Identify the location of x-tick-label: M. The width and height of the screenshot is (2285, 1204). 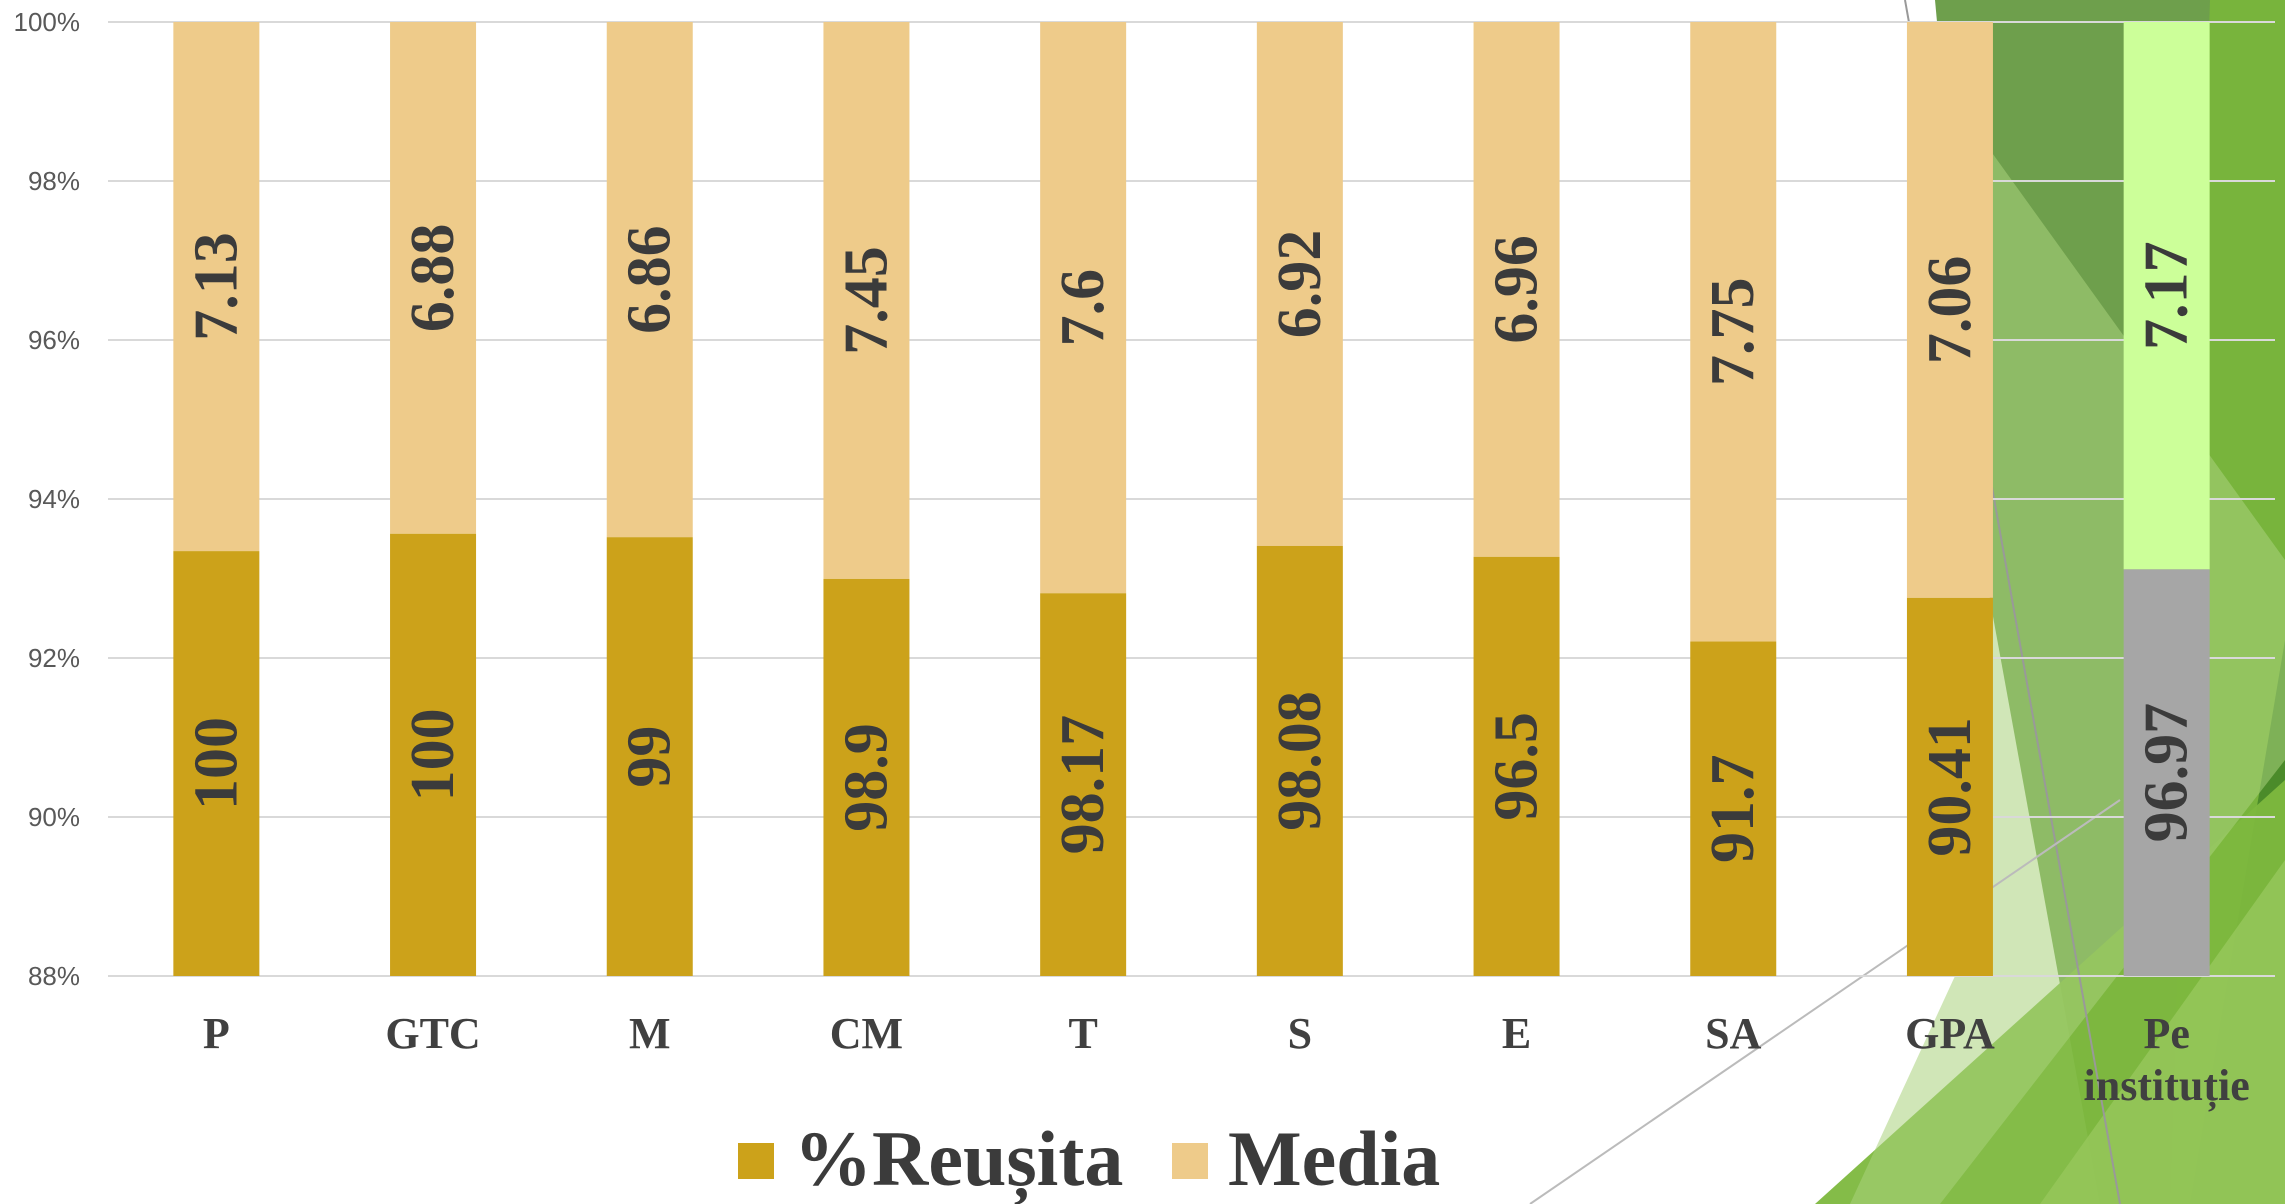
(650, 1033).